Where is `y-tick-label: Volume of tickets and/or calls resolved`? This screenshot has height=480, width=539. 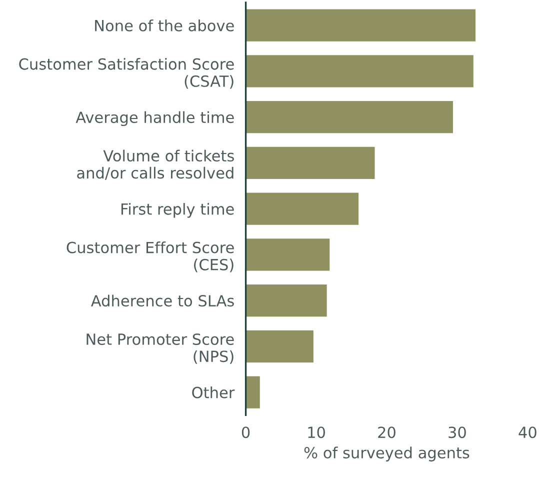 y-tick-label: Volume of tickets and/or calls resolved is located at coordinates (155, 165).